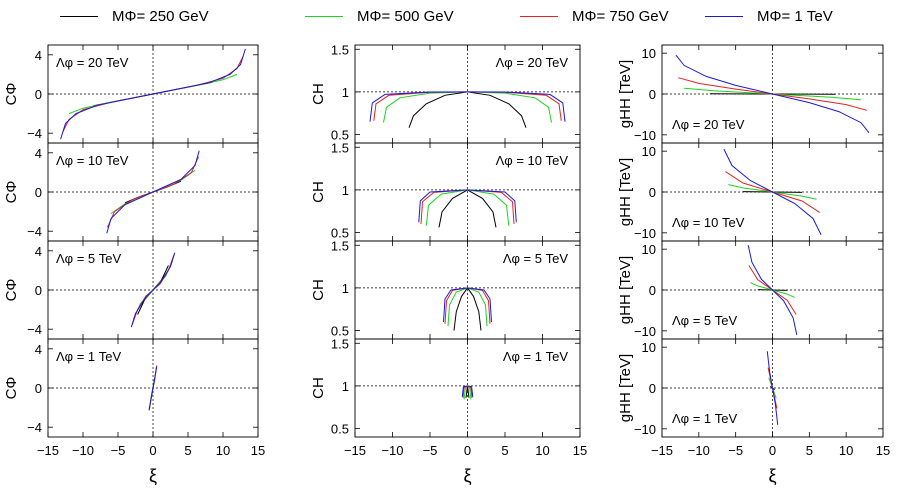 This screenshot has height=498, width=900. What do you see at coordinates (445, 93) in the screenshot?
I see `panel-C_H-0: 0.5 1 1.5 CH Λφ = 20 TeV` at bounding box center [445, 93].